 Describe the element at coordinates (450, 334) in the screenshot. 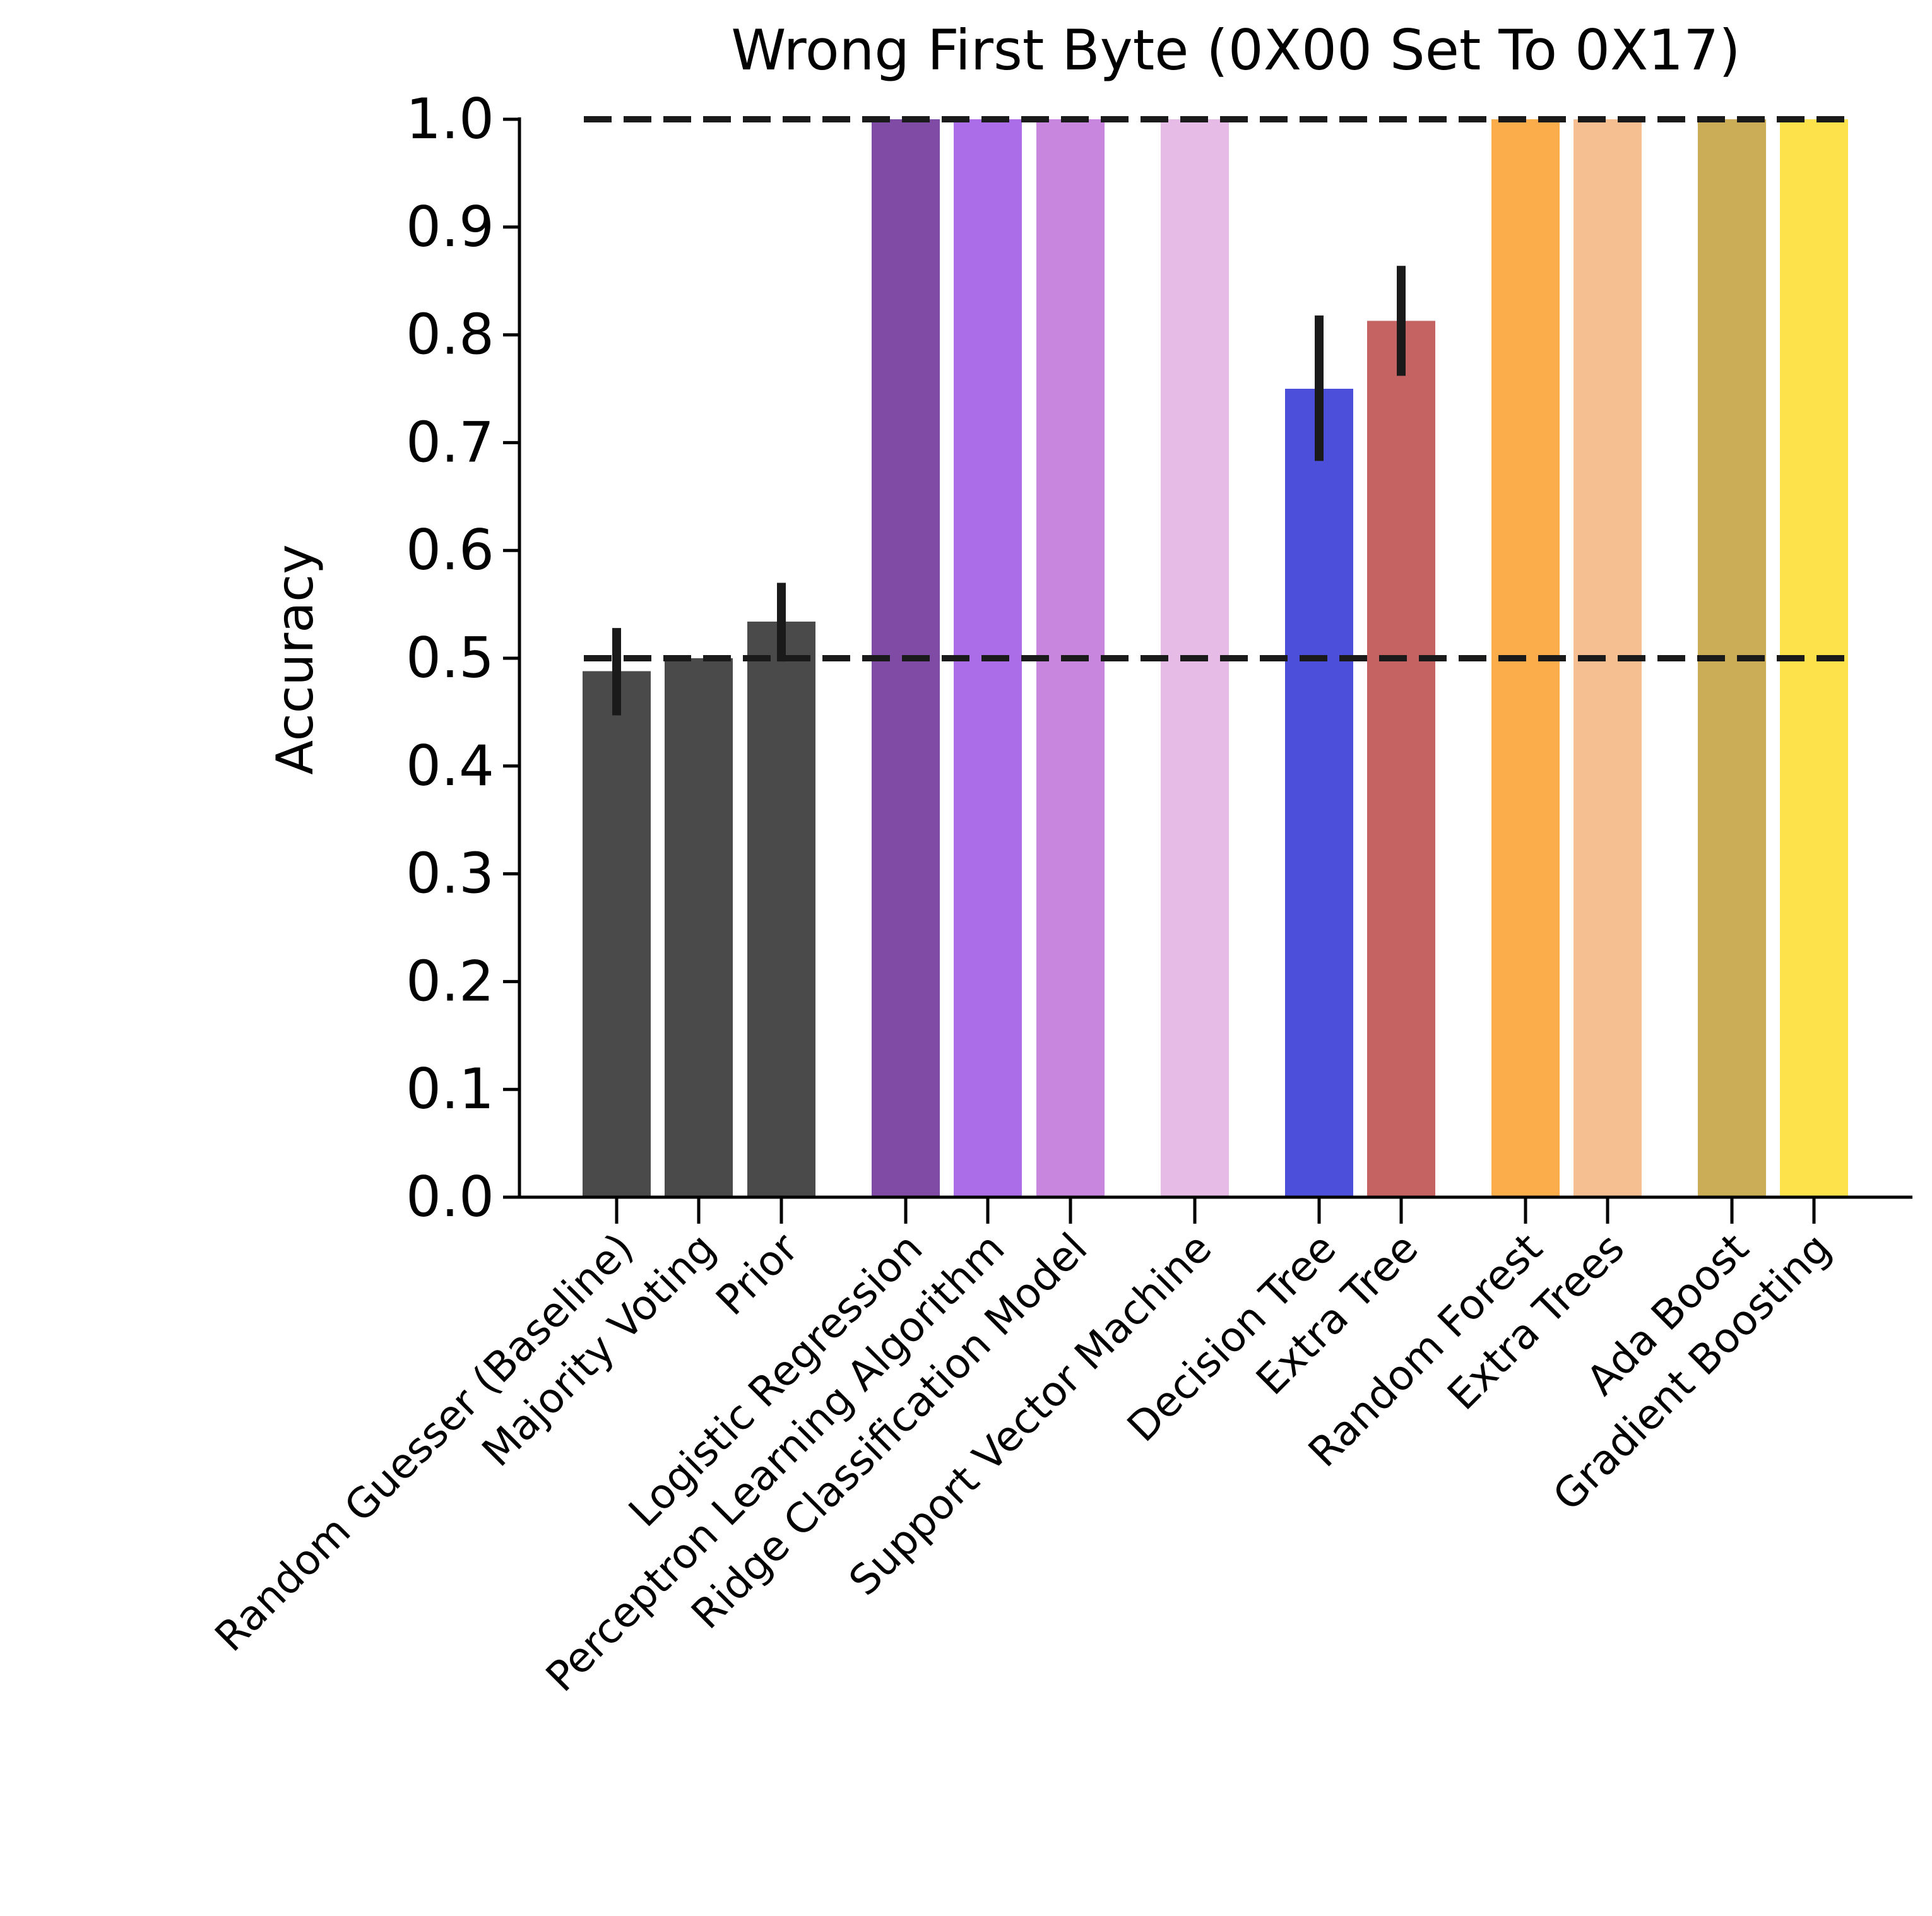

I see `y-tick-label: 0.8` at that location.